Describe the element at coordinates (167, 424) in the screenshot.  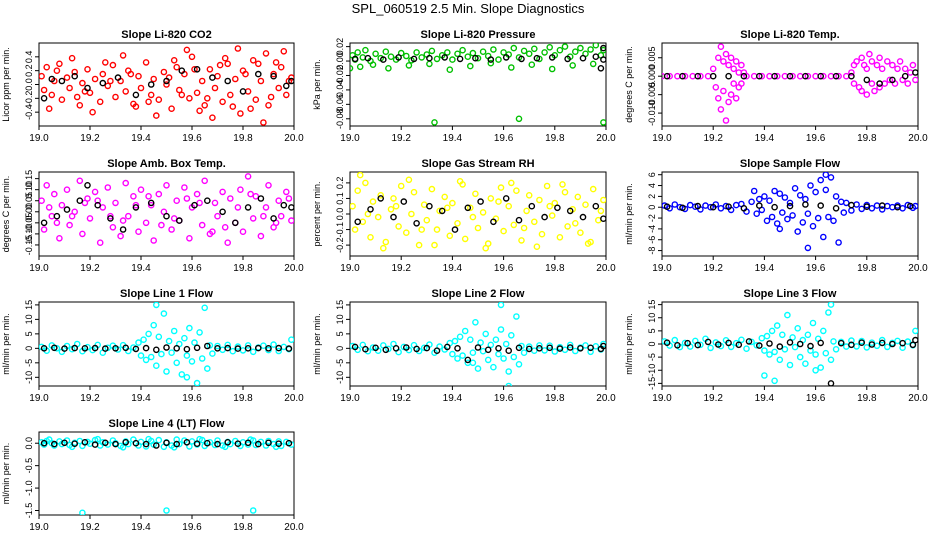
I see `chart-title: Slope Line 4 (LT) Flow` at that location.